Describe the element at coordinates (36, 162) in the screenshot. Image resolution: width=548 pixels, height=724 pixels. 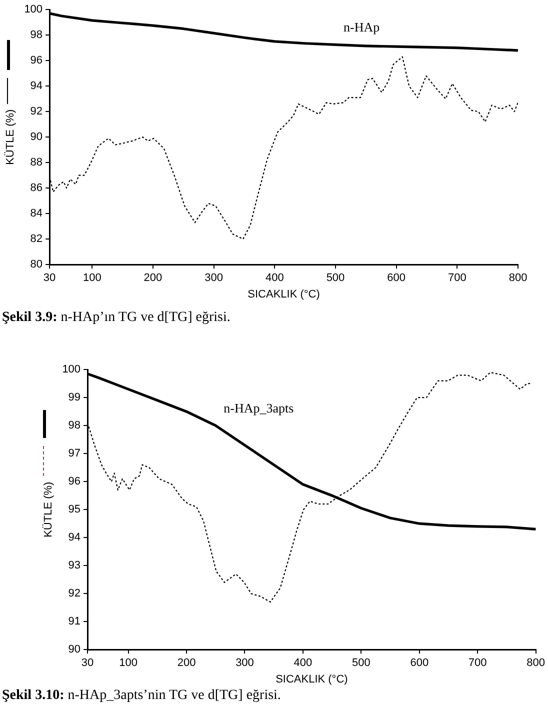
I see `y-tick-label: 88` at that location.